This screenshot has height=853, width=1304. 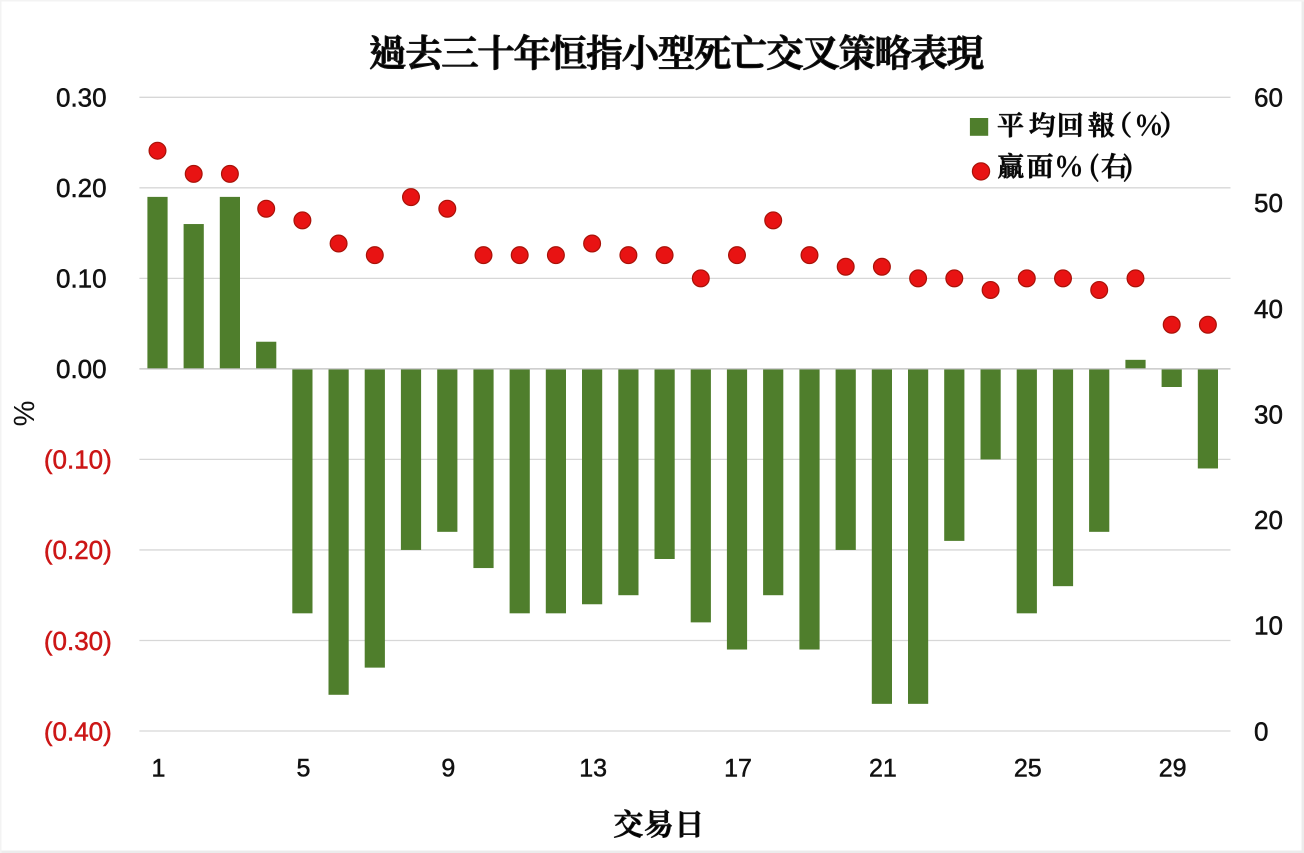 I want to click on svg-text: 21, so click(x=883, y=769).